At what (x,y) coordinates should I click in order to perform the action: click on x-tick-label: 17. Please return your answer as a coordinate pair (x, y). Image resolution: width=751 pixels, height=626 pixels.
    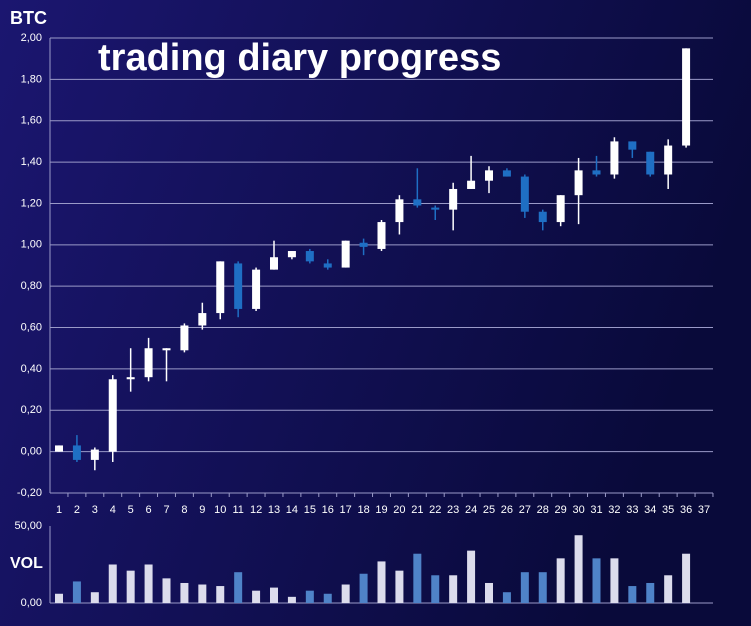
    Looking at the image, I should click on (346, 510).